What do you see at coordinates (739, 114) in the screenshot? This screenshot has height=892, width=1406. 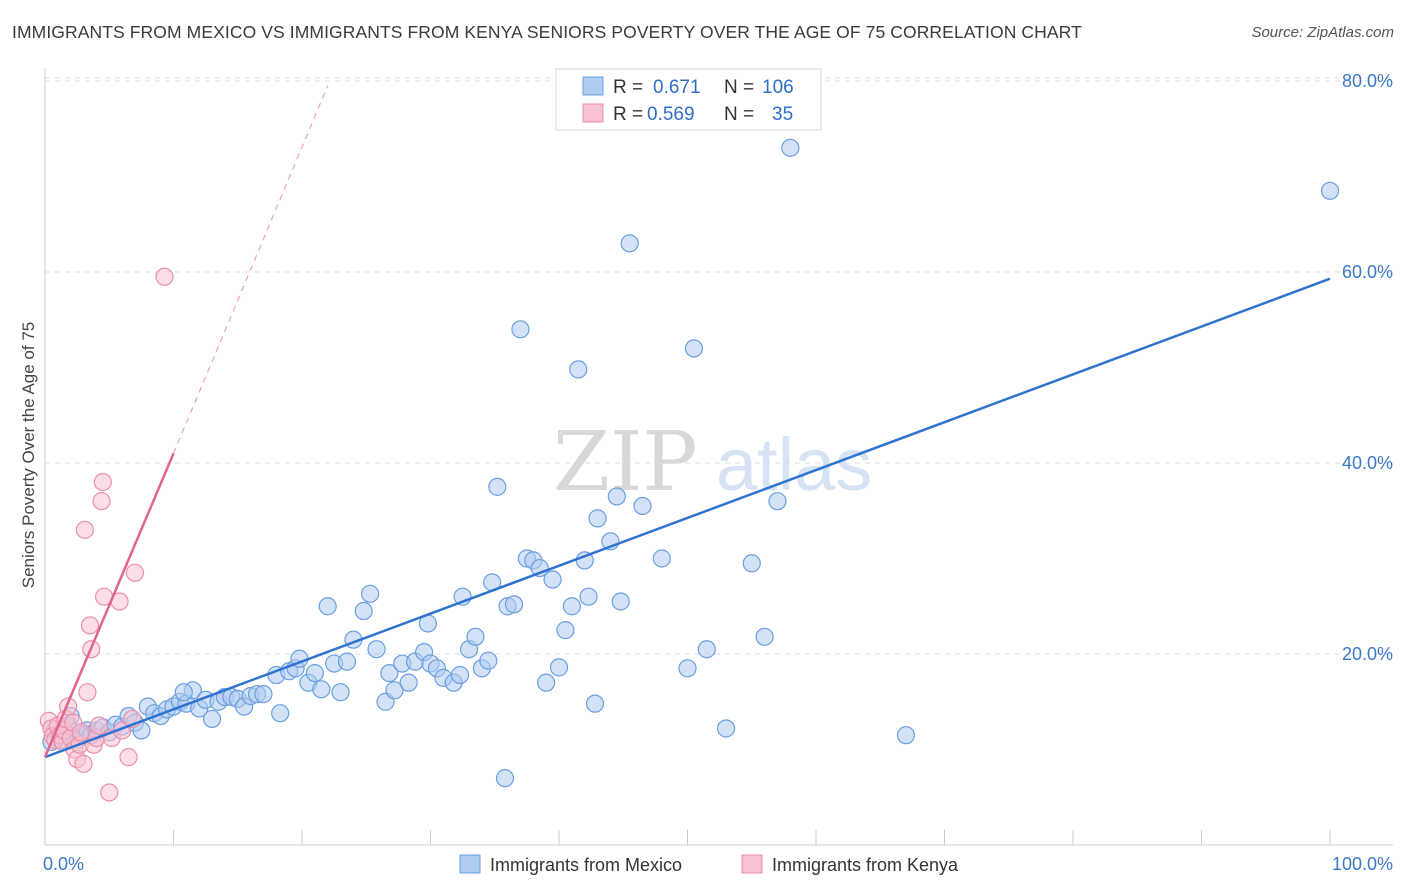 I see `legend-n-label-kenya: N =` at bounding box center [739, 114].